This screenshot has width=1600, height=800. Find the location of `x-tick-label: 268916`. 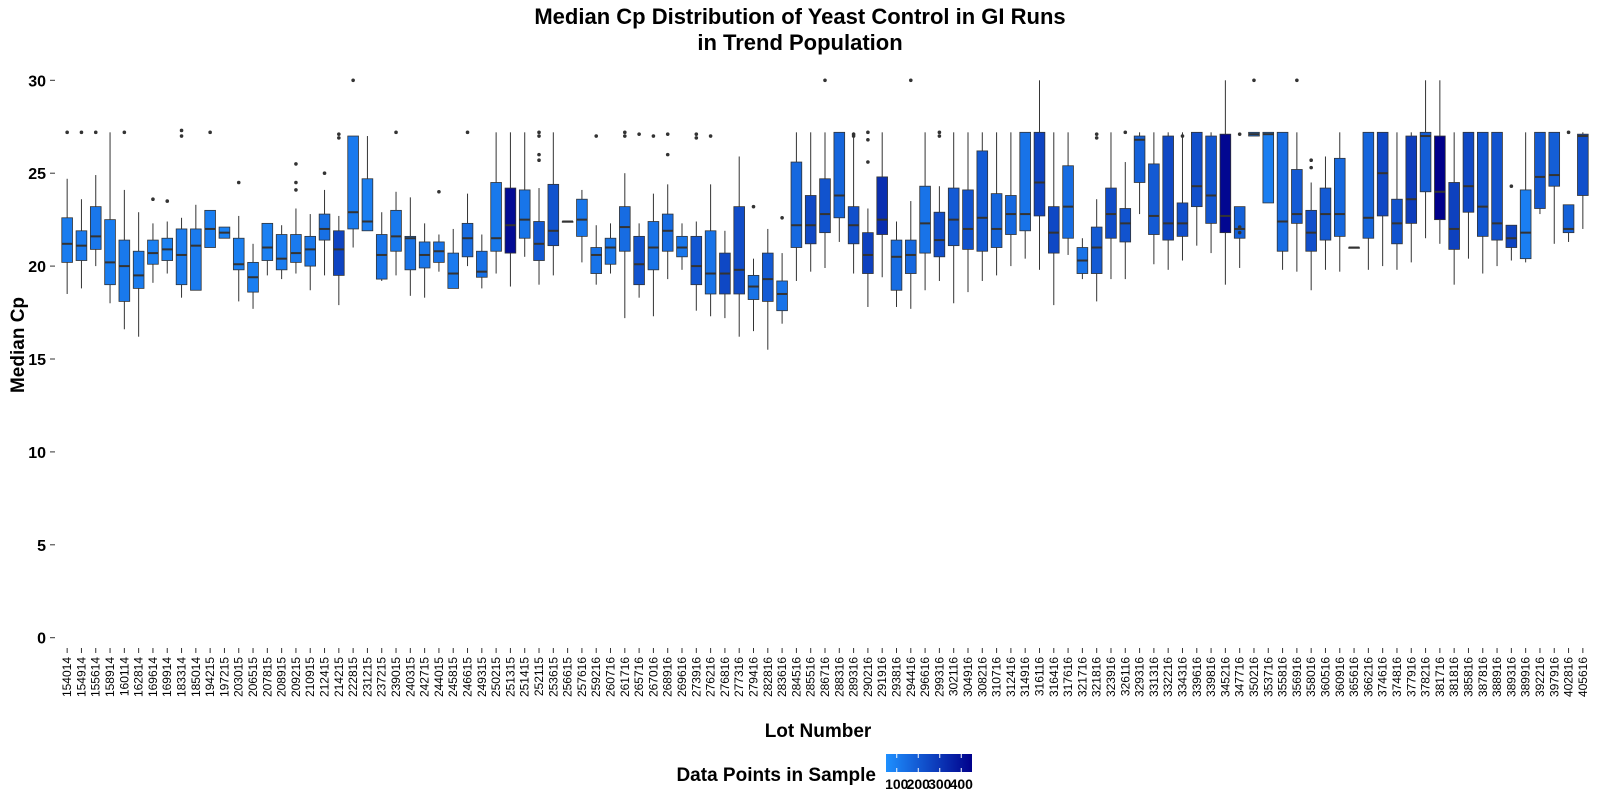

x-tick-label: 268916 is located at coordinates (668, 677).